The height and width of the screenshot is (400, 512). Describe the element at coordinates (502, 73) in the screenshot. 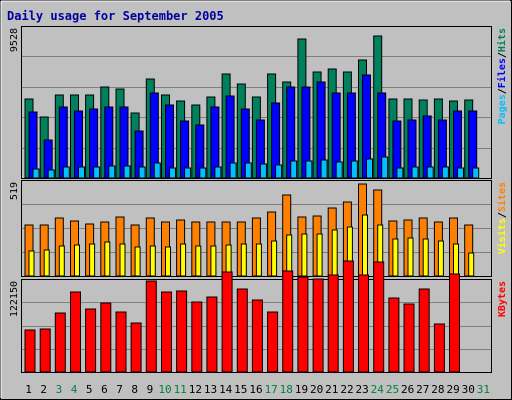

I see `legend-files: Files` at that location.